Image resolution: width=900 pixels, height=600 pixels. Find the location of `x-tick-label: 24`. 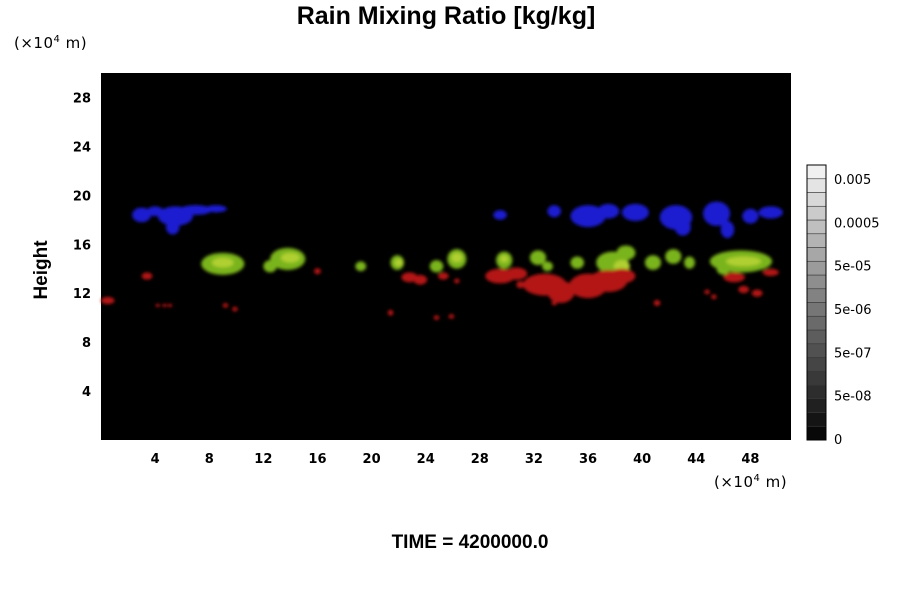

x-tick-label: 24 is located at coordinates (426, 459).